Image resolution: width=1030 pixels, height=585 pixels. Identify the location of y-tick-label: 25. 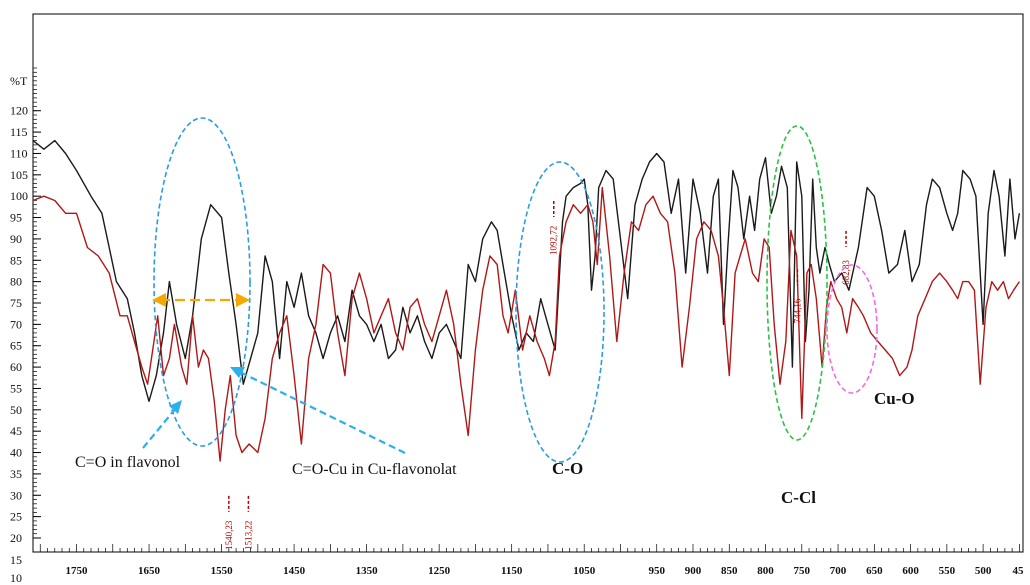
(16, 517).